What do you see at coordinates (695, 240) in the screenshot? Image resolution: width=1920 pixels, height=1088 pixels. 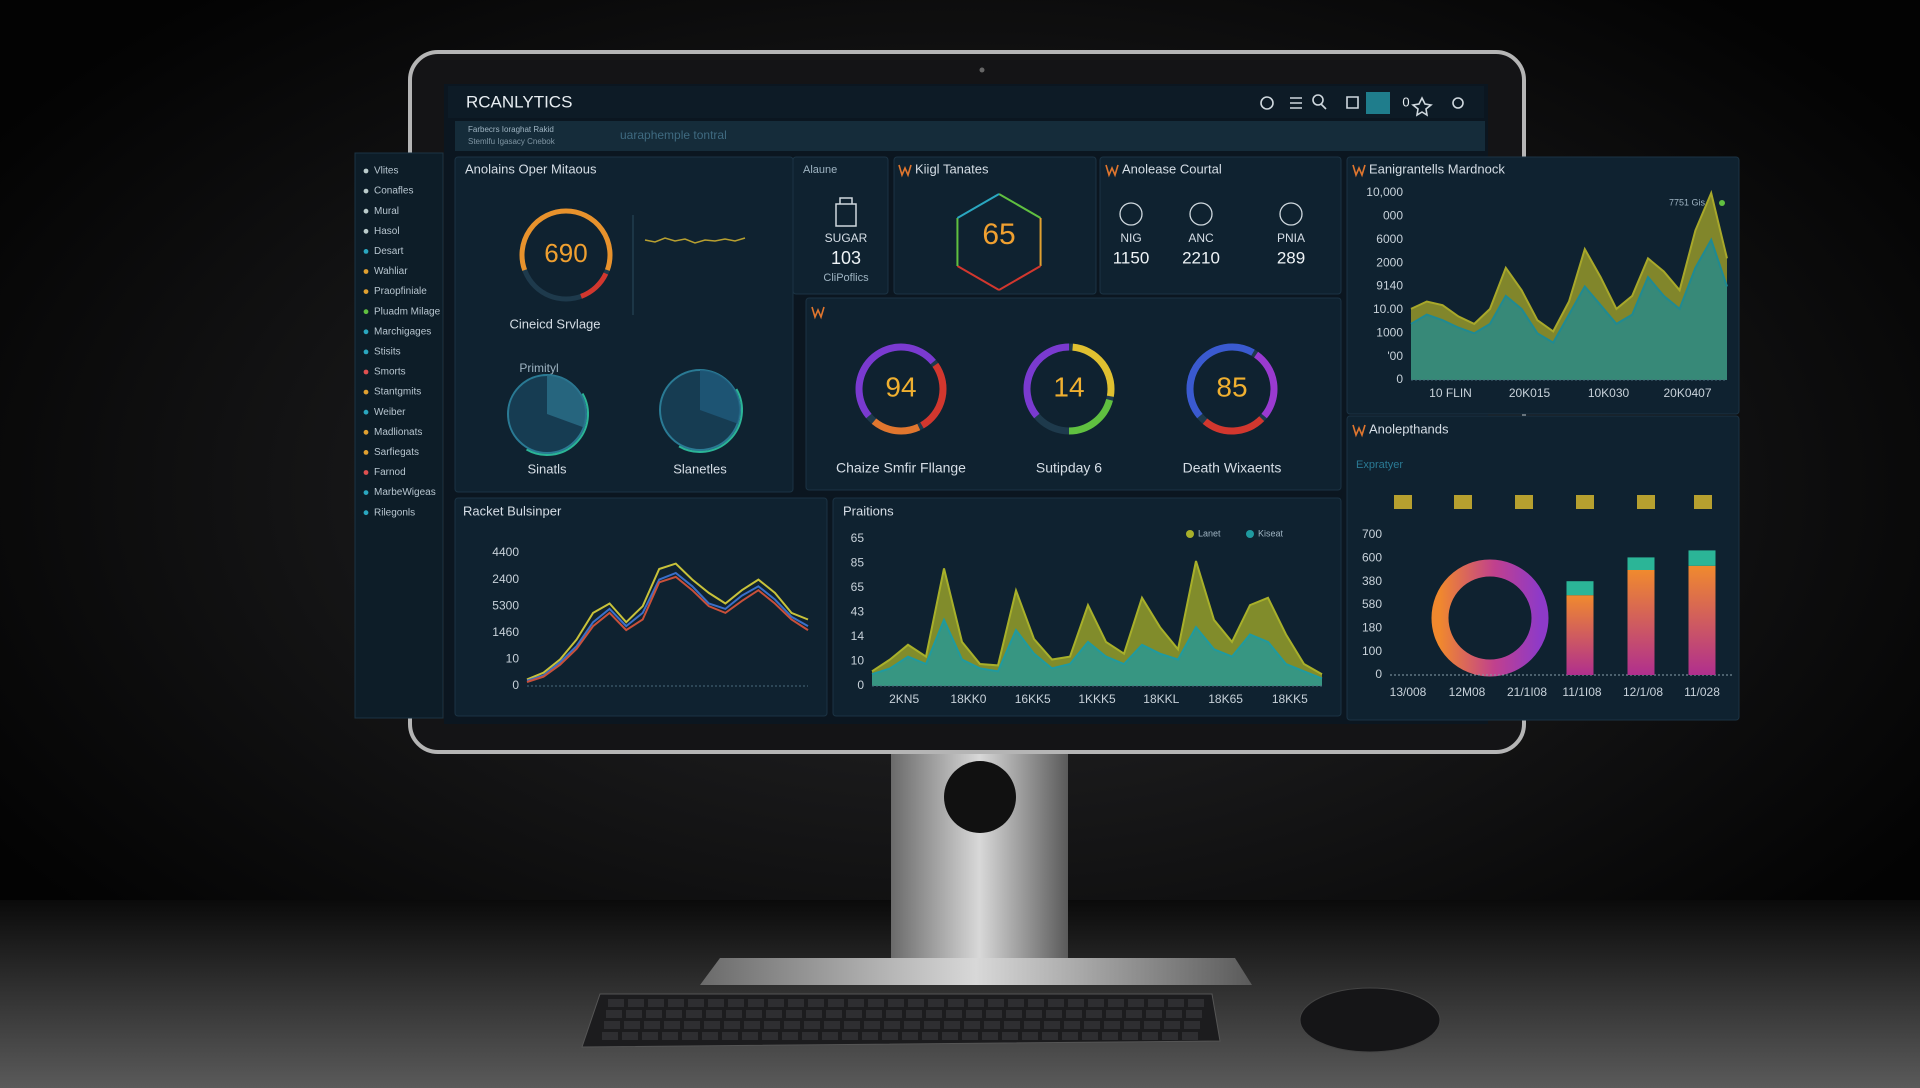 I see `mini-chart` at bounding box center [695, 240].